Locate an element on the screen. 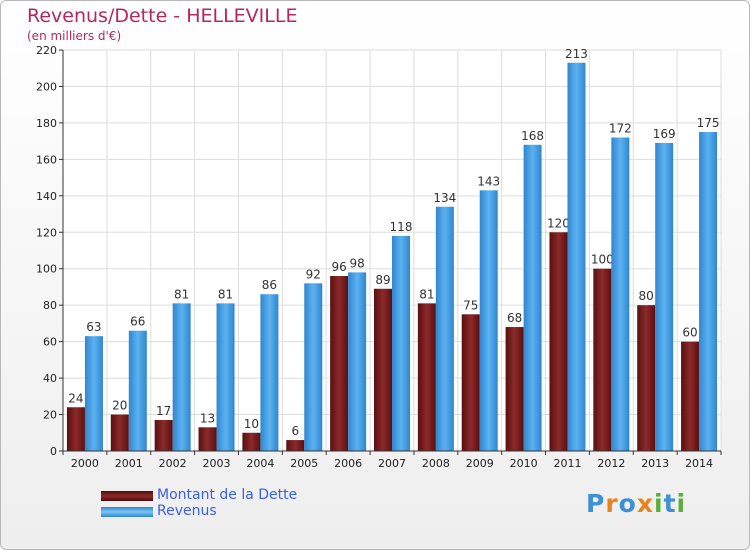 The image size is (750, 550). bar-dette-2006 is located at coordinates (339, 363).